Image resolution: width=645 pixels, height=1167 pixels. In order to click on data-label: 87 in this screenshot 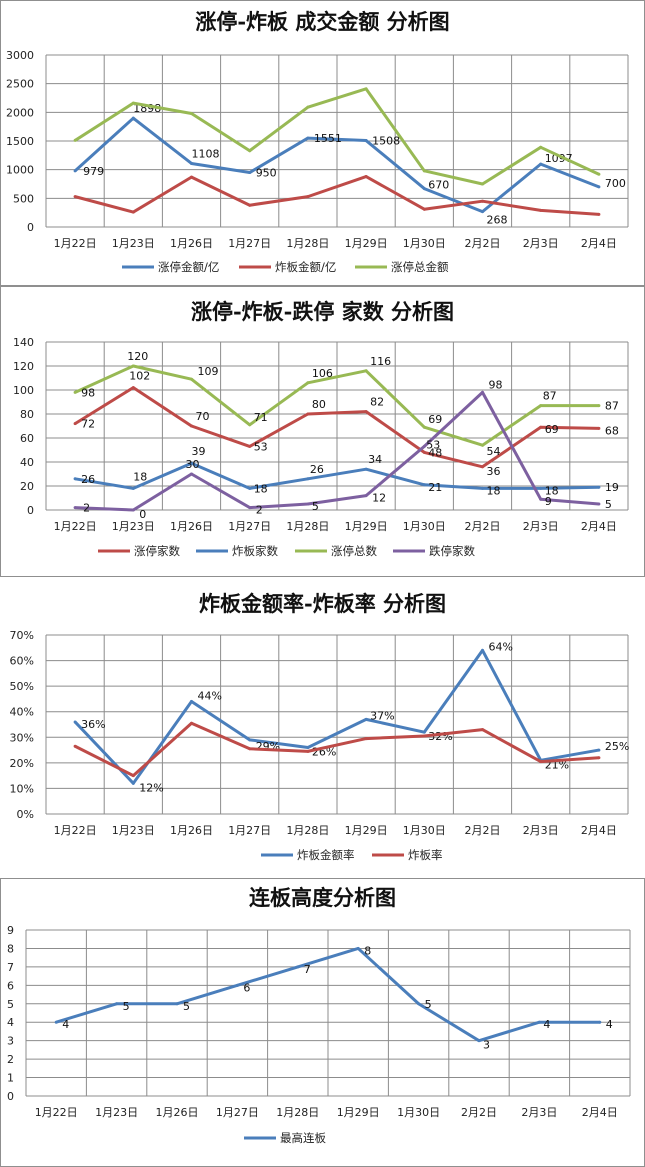, I will do `click(550, 396)`.